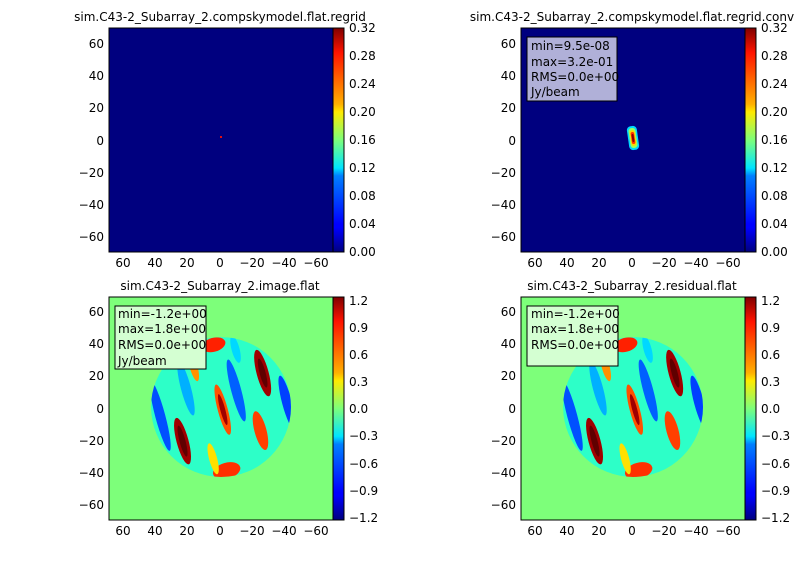  What do you see at coordinates (362, 56) in the screenshot?
I see `colorbar-tick: 0.28` at bounding box center [362, 56].